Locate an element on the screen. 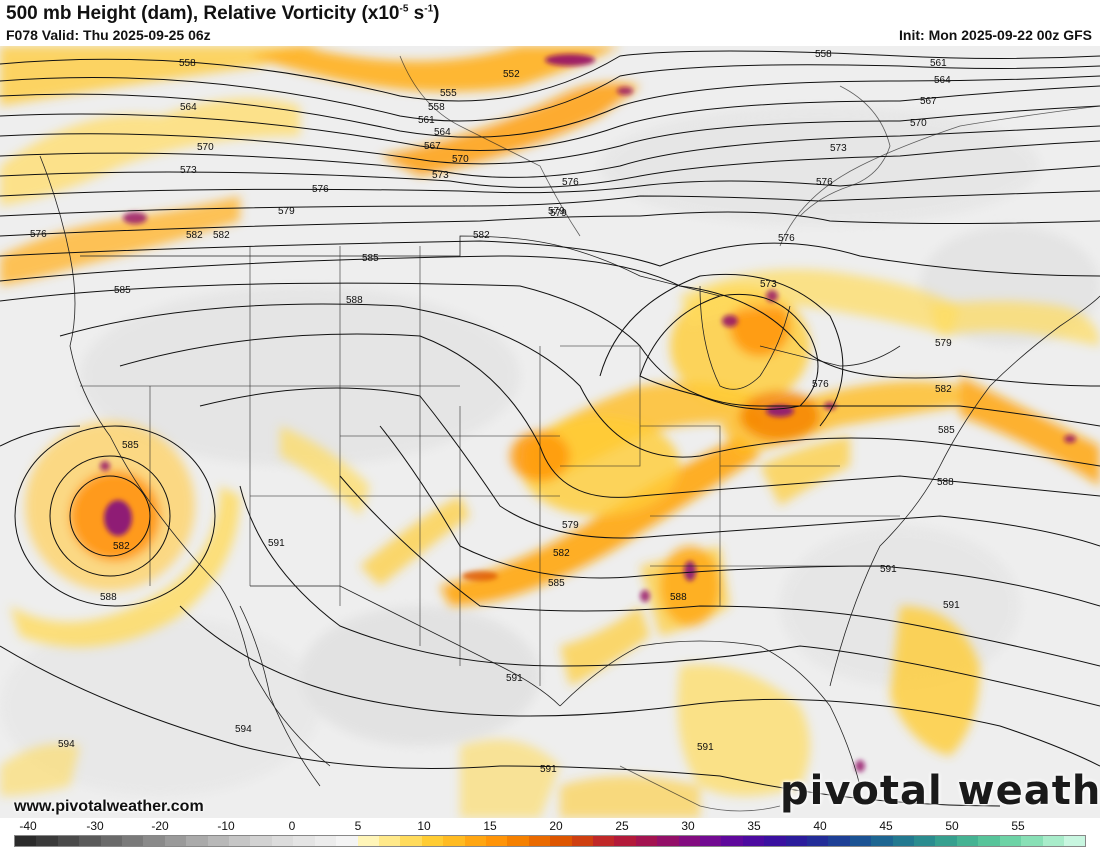 The width and height of the screenshot is (1100, 850). east-coast is located at coordinates (964, 491).